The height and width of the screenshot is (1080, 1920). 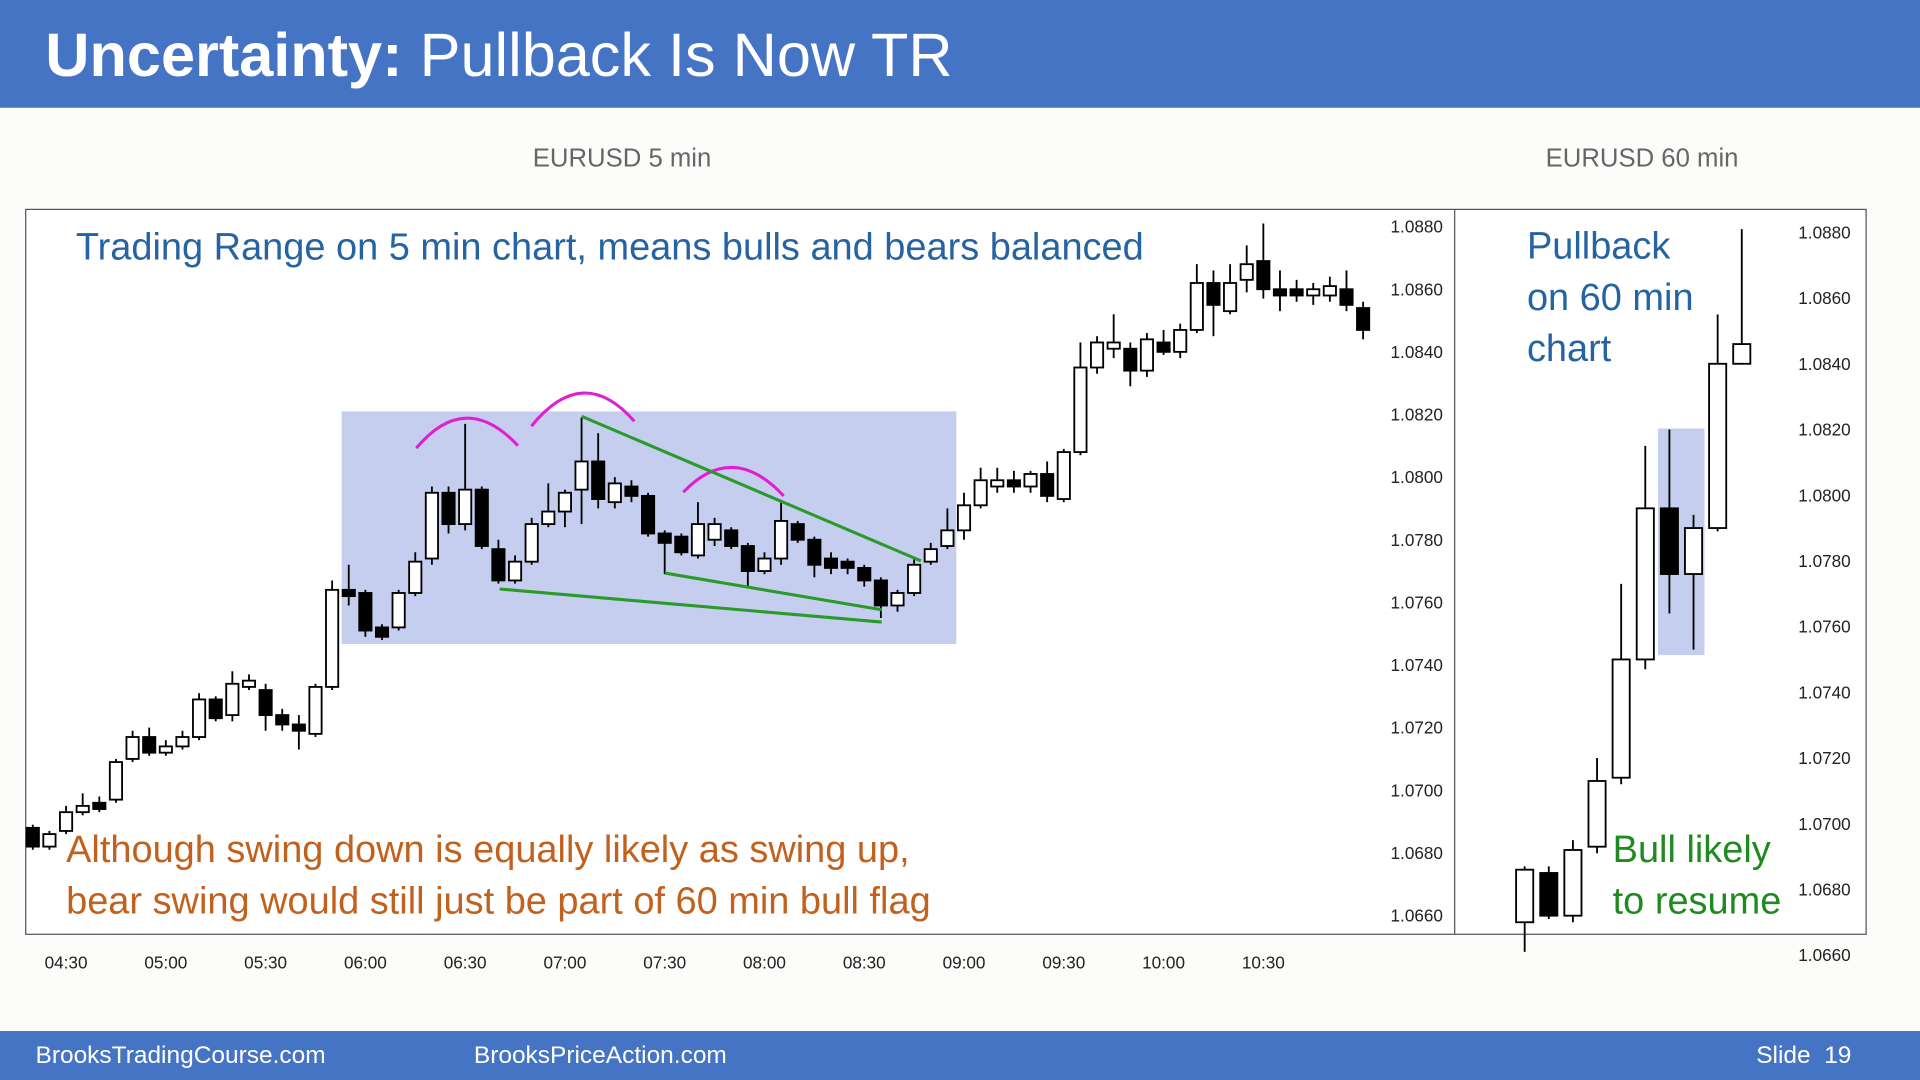 What do you see at coordinates (960, 1055) in the screenshot?
I see `footer-bar` at bounding box center [960, 1055].